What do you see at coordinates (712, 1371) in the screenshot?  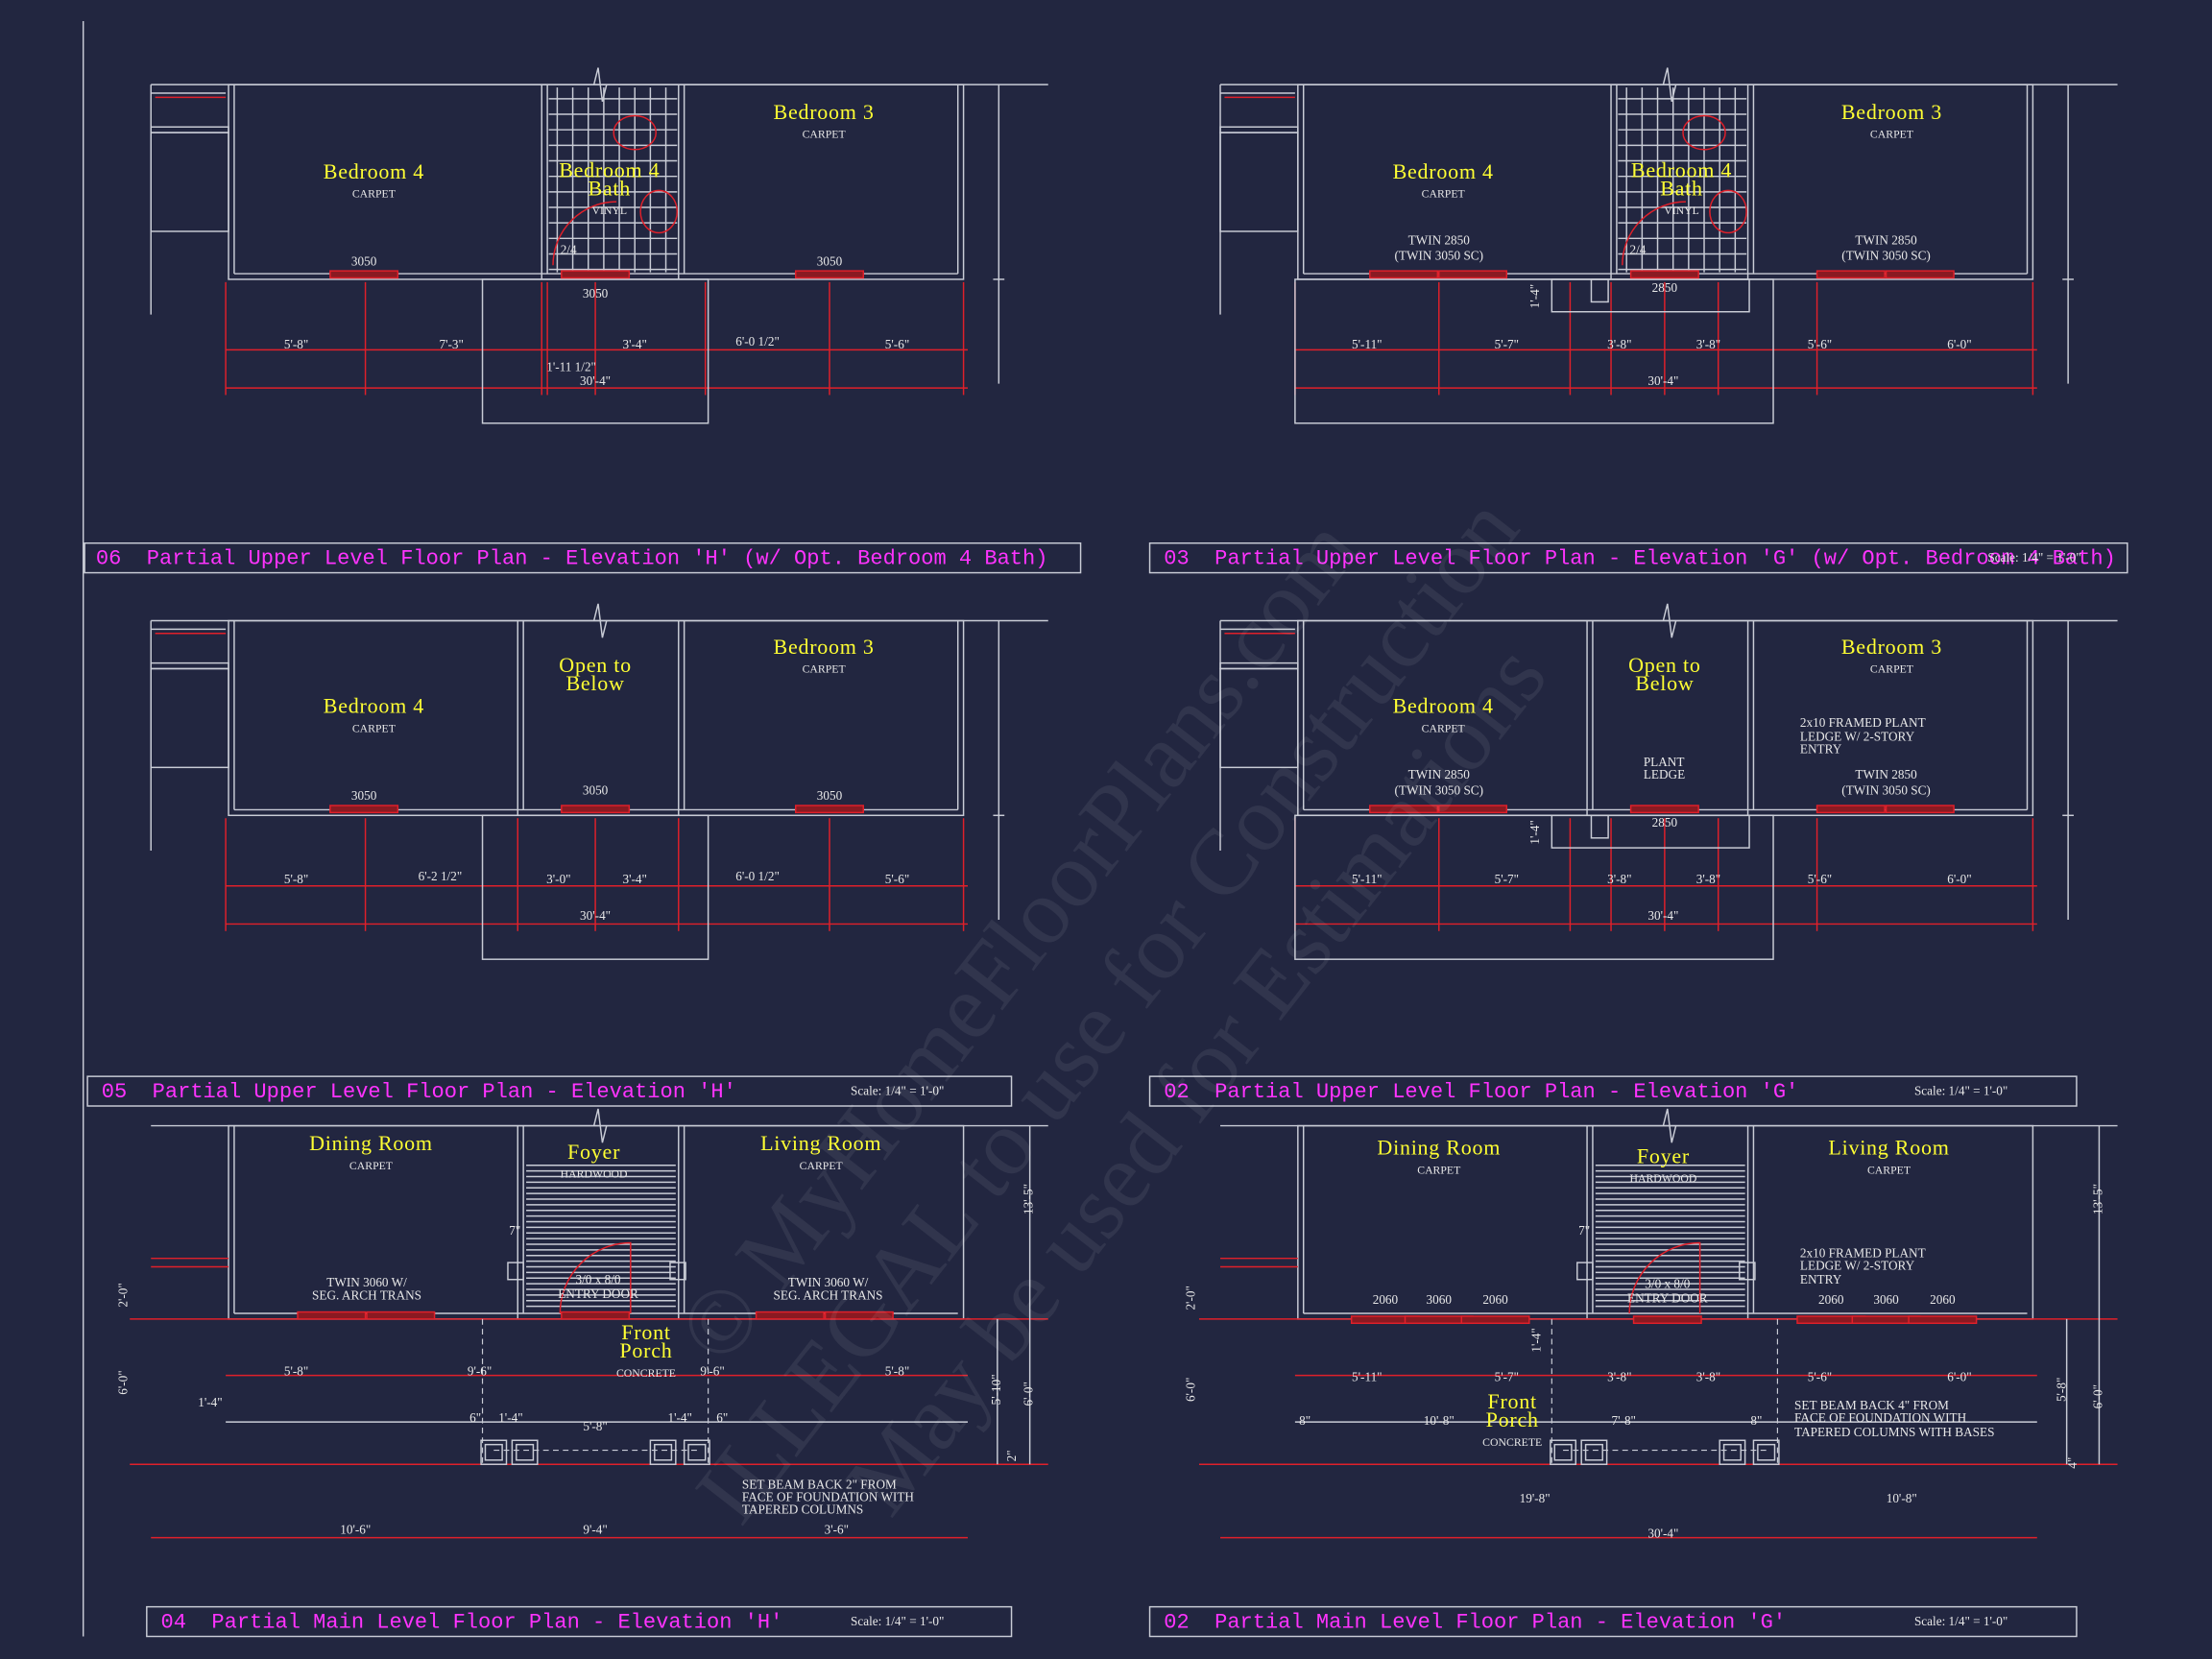 I see `dimension-label: 9'-6"` at bounding box center [712, 1371].